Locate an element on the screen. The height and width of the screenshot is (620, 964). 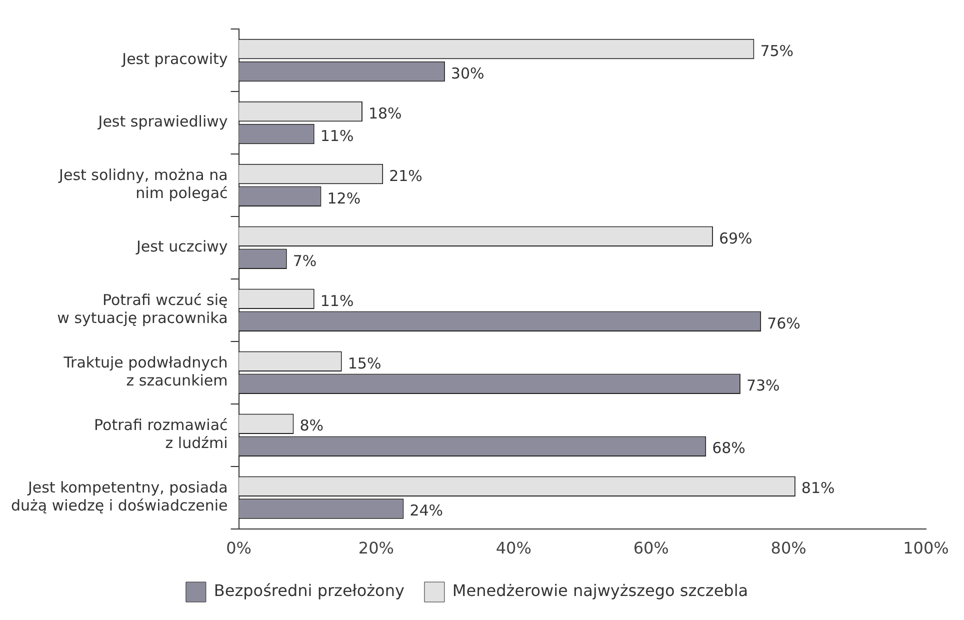
x-tick-label: 0% is located at coordinates (239, 548).